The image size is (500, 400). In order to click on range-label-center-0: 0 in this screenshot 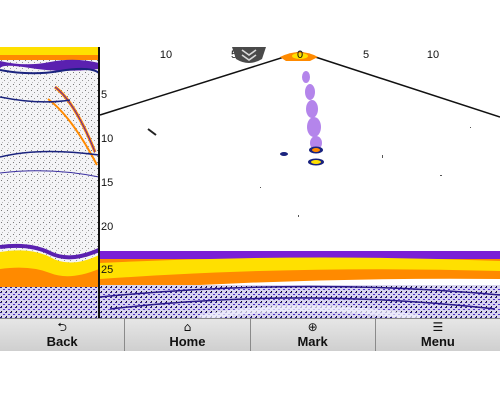, I will do `click(300, 55)`.